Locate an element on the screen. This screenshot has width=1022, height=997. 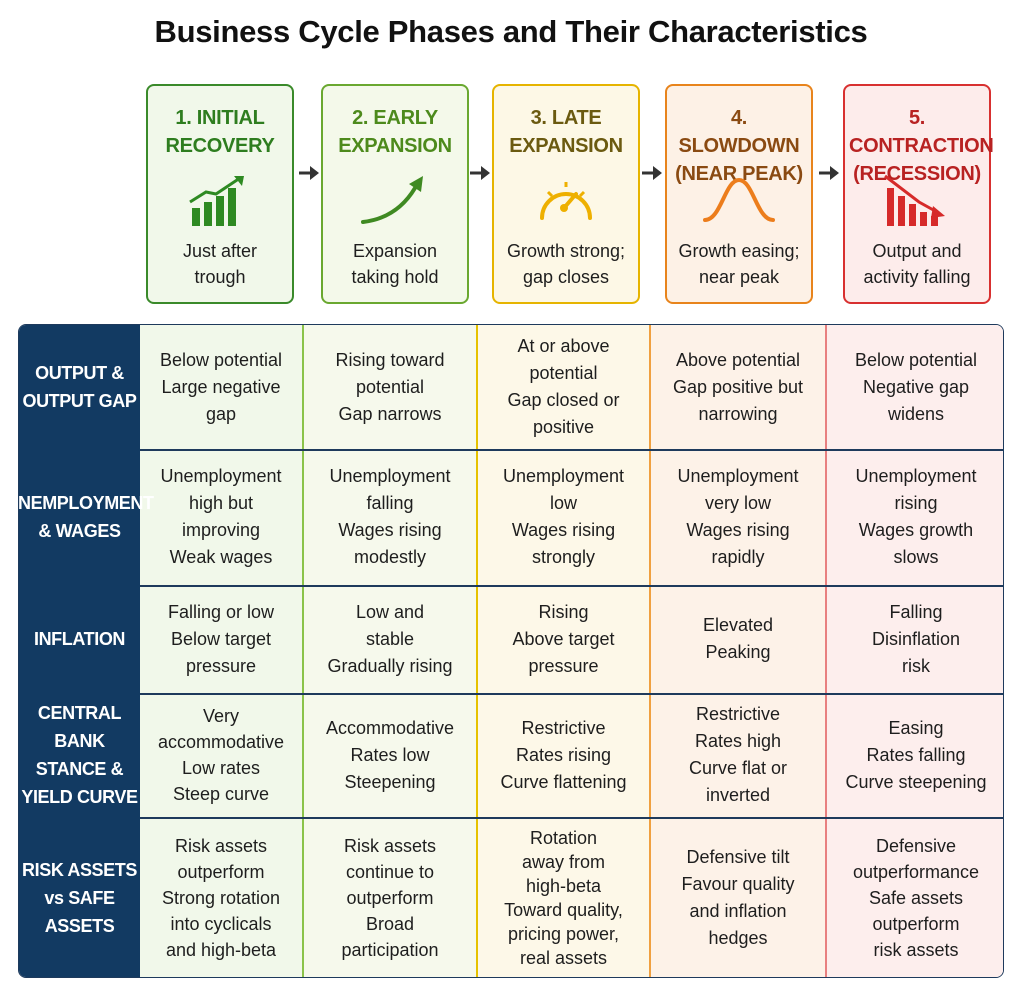
column-bg-slowdown is located at coordinates (738, 651).